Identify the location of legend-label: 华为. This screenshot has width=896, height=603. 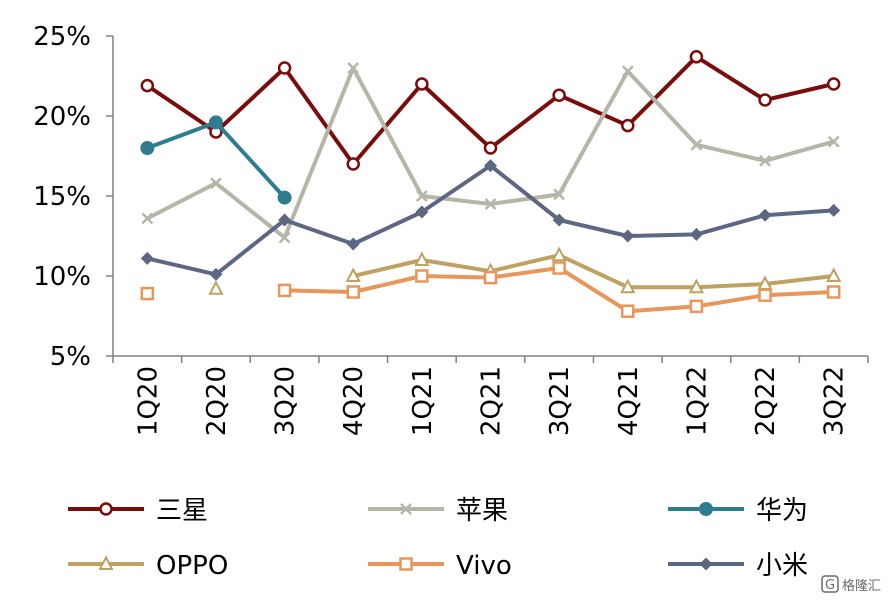
(782, 511).